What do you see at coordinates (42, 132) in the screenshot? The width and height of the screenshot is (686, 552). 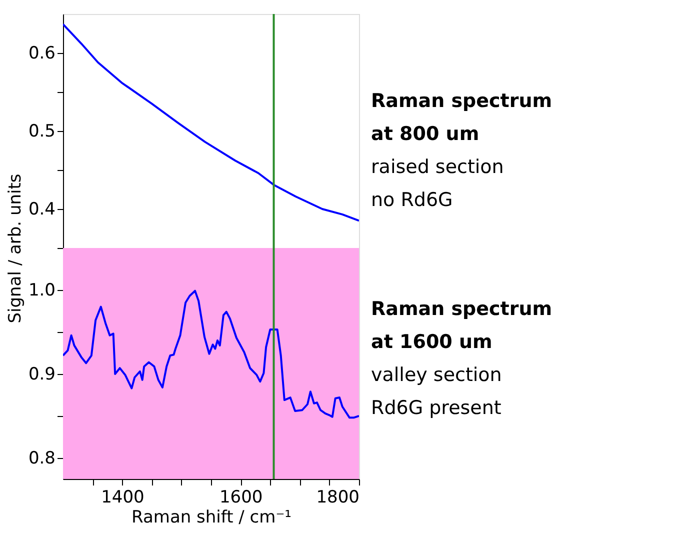 I see `y-tick-label: 0.5` at bounding box center [42, 132].